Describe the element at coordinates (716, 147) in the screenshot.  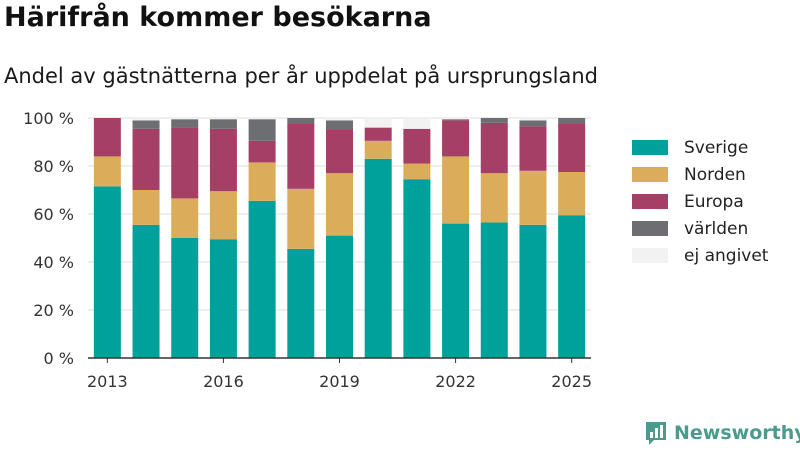
I see `legend-label: Sverige` at that location.